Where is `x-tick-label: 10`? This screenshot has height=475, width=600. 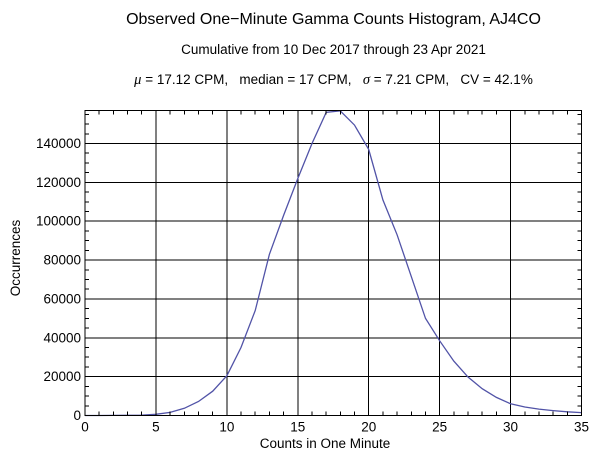 x-tick-label: 10 is located at coordinates (226, 427).